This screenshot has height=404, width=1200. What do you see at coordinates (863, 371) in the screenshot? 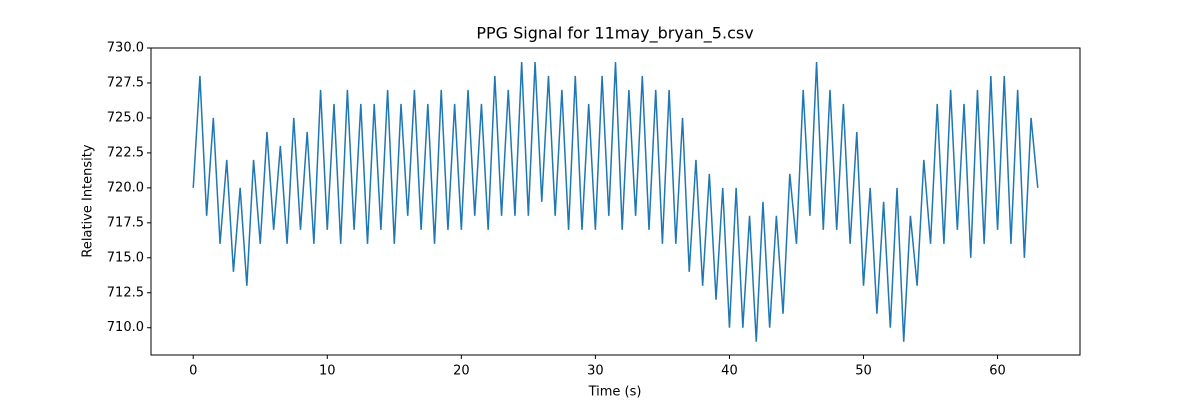
I see `x-tick-label: 50` at bounding box center [863, 371].